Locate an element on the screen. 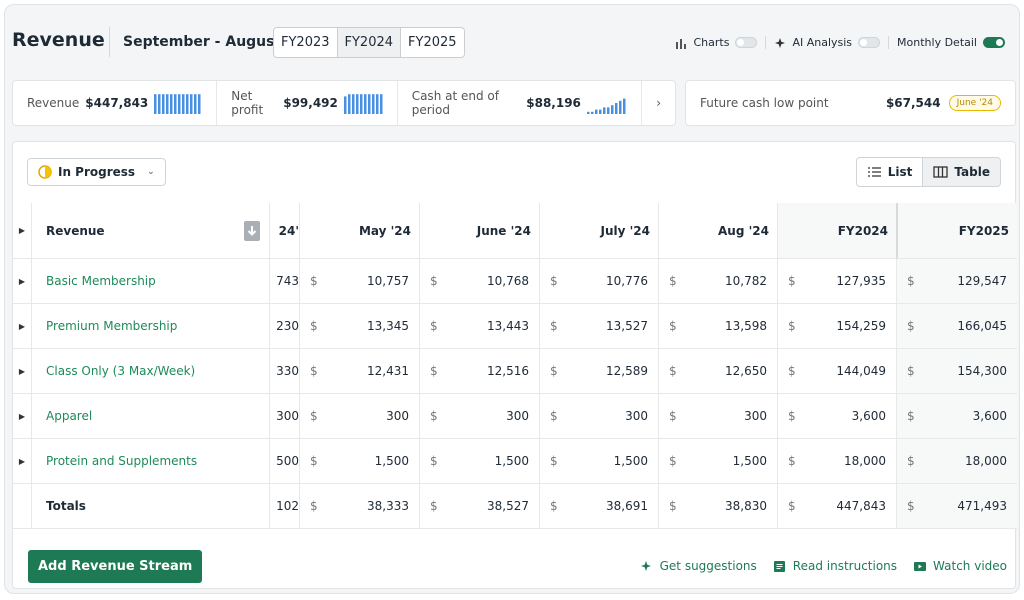 This screenshot has height=600, width=1024. row-name: Basic Membership is located at coordinates (150, 281).